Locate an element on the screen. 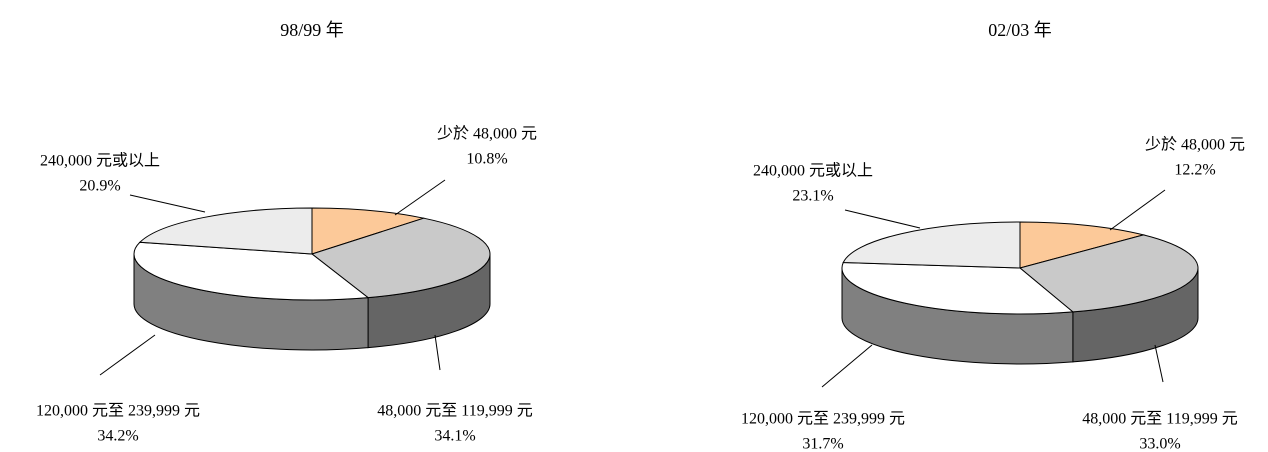  slice-value-label: 31.7% is located at coordinates (822, 444).